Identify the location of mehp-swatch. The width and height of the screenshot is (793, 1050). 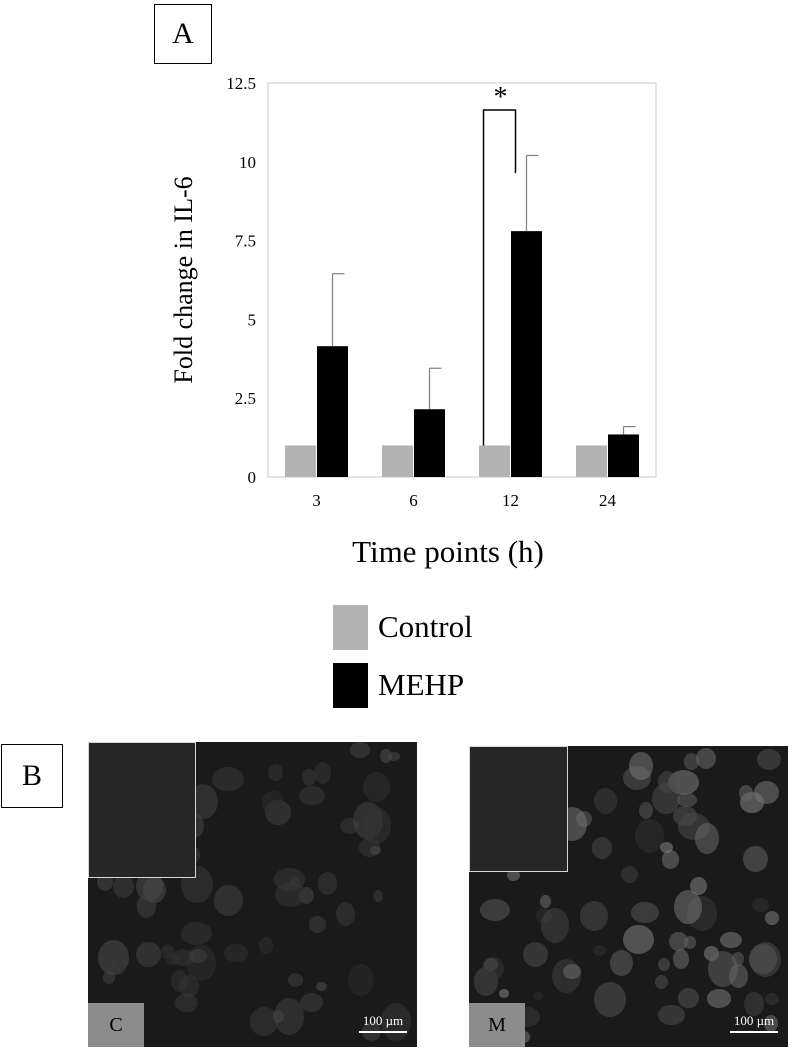
(350, 685).